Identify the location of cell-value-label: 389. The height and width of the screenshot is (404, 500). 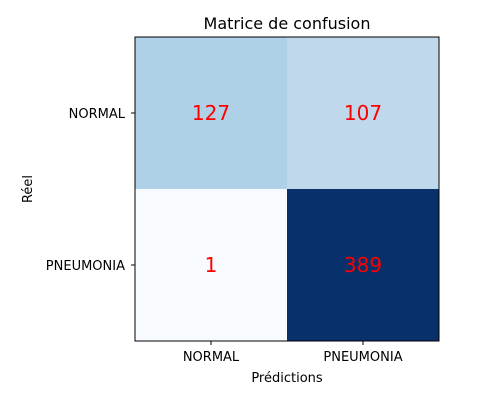
(363, 265).